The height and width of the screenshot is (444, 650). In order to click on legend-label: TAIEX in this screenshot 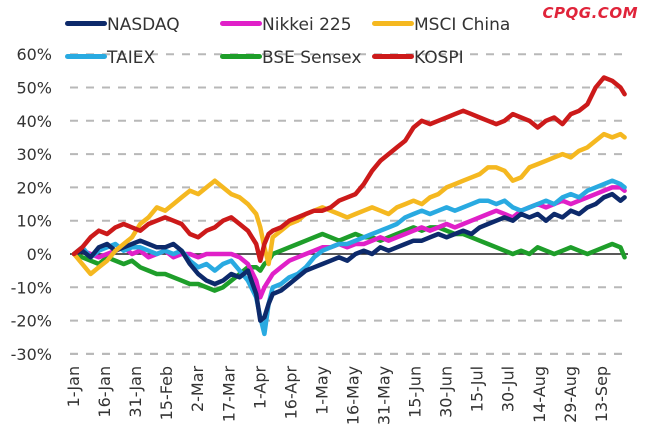, I will do `click(130, 58)`.